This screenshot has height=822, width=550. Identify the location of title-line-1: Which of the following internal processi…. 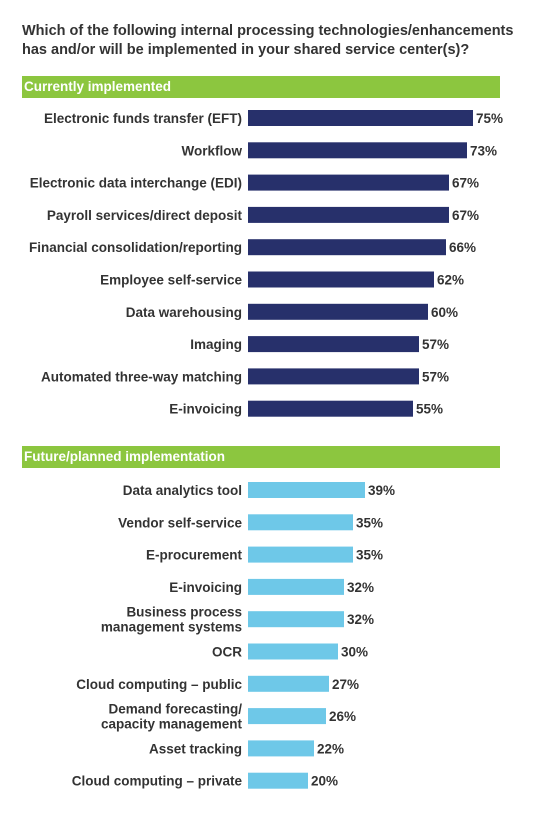
(268, 31).